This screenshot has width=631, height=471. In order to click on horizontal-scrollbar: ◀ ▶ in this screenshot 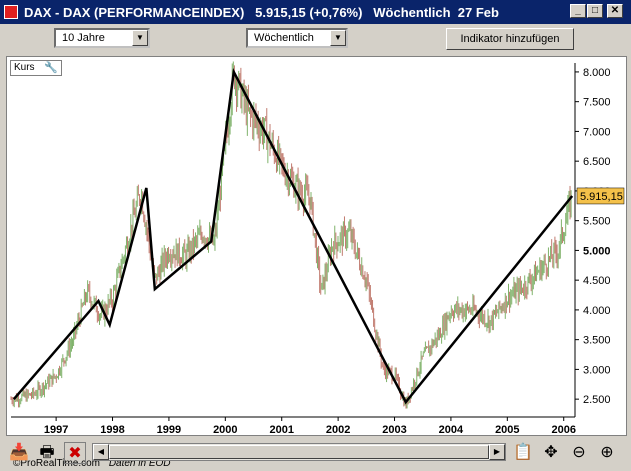, I will do `click(299, 452)`.